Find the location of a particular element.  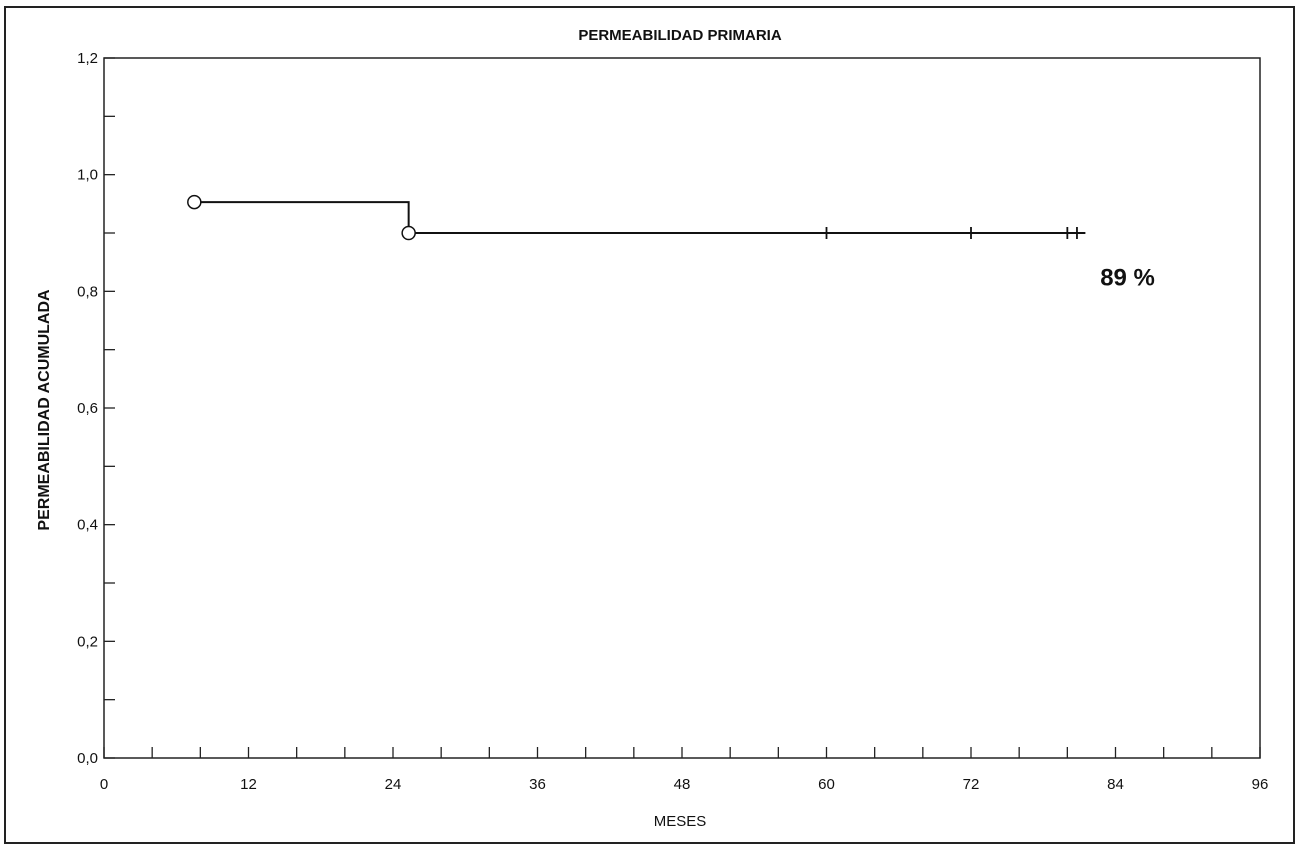

survival-series is located at coordinates (636, 217).